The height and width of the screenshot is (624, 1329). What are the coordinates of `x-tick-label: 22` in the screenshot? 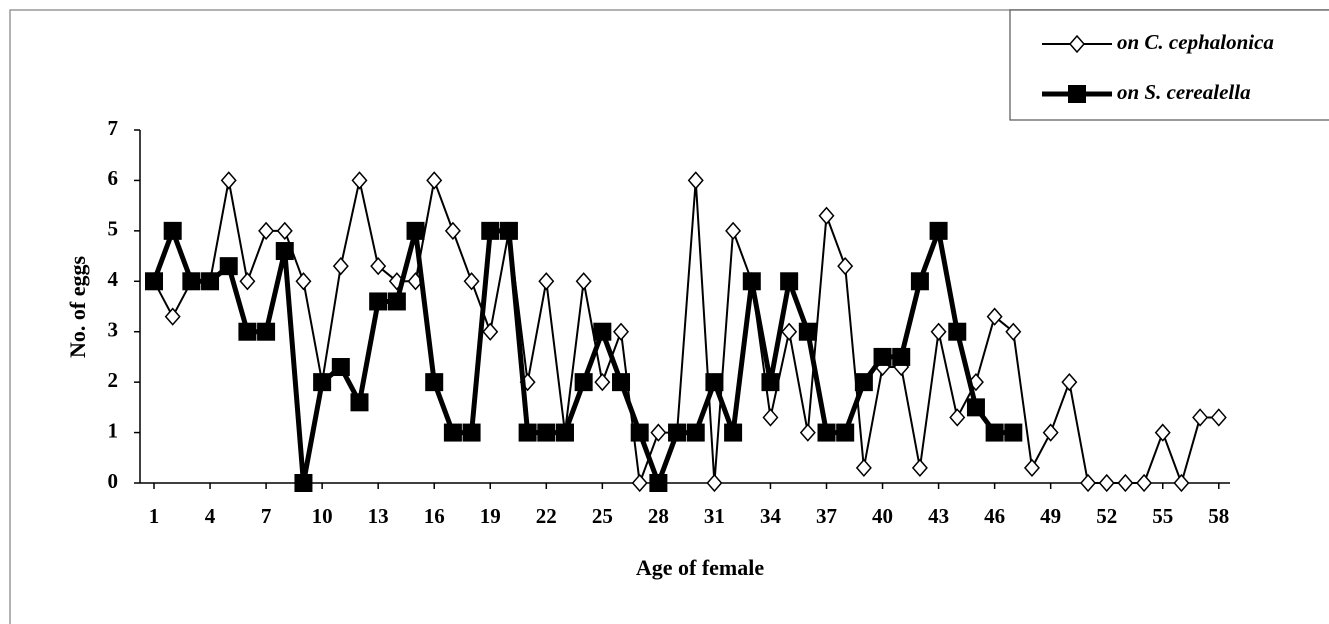 It's located at (546, 516).